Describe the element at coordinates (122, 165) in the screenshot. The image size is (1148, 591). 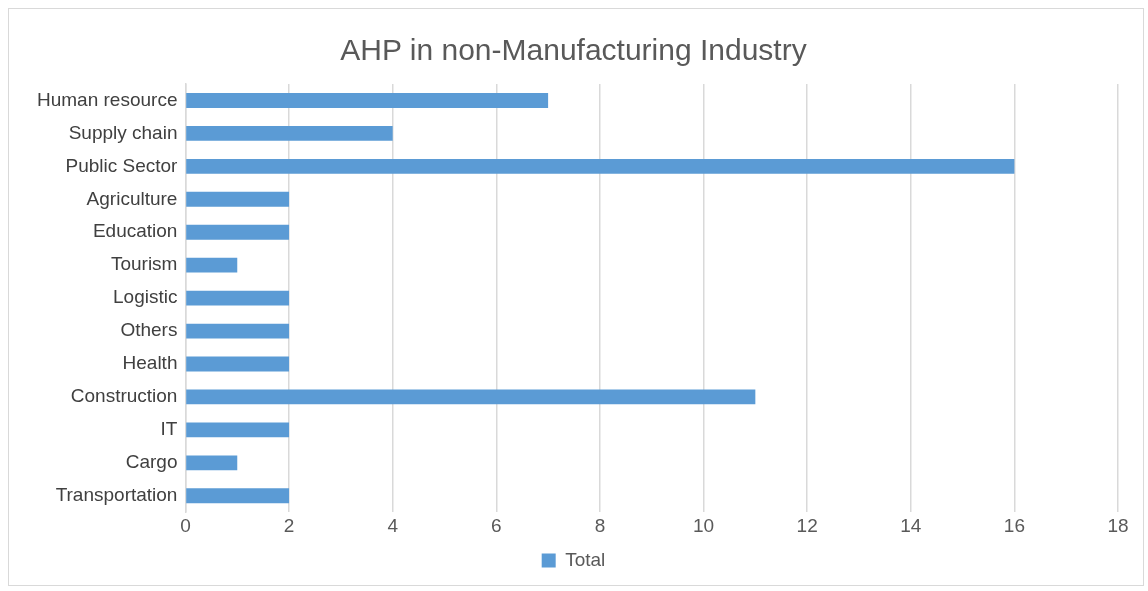
I see `y-tick-label: Public Sector` at that location.